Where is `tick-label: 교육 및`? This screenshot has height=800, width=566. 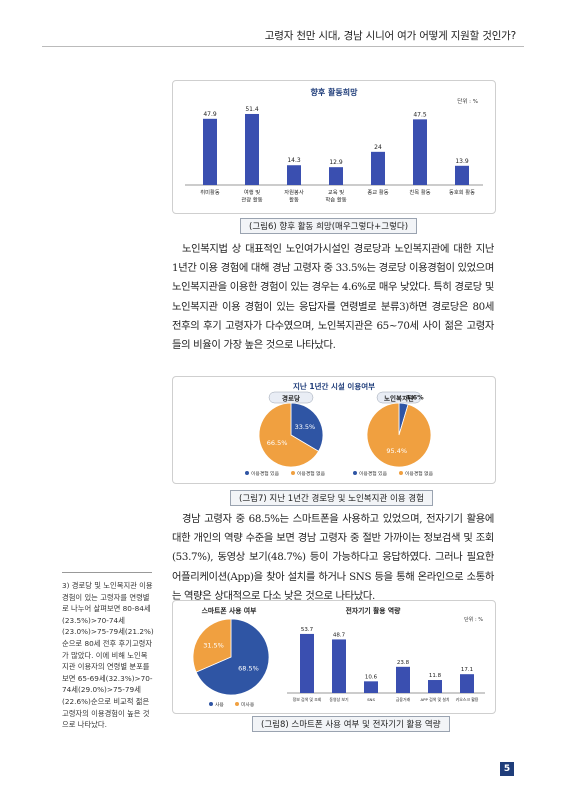
tick-label: 교육 및 is located at coordinates (336, 192).